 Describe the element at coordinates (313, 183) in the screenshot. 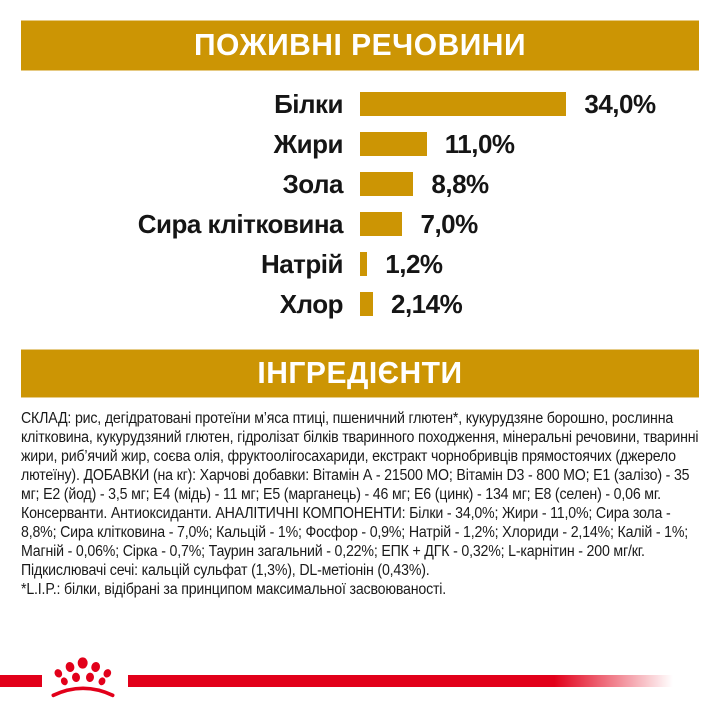

I see `chart-category-label: Зола` at that location.